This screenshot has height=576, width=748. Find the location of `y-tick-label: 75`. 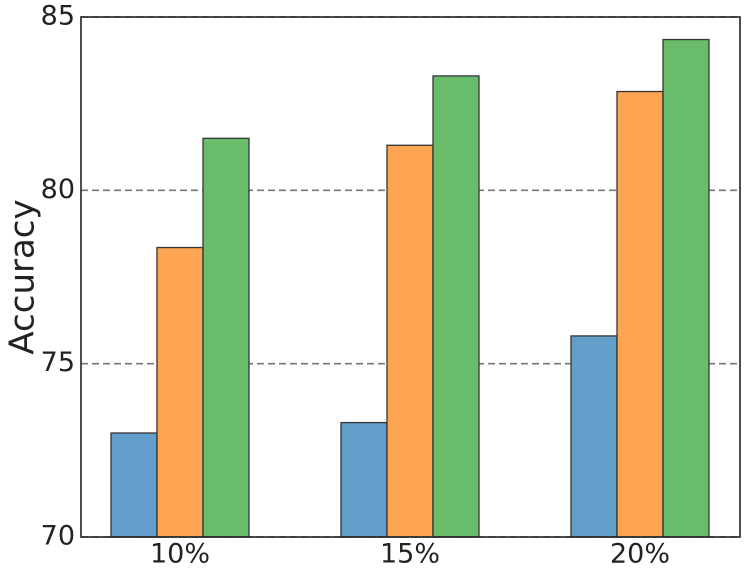

y-tick-label: 75 is located at coordinates (58, 362).